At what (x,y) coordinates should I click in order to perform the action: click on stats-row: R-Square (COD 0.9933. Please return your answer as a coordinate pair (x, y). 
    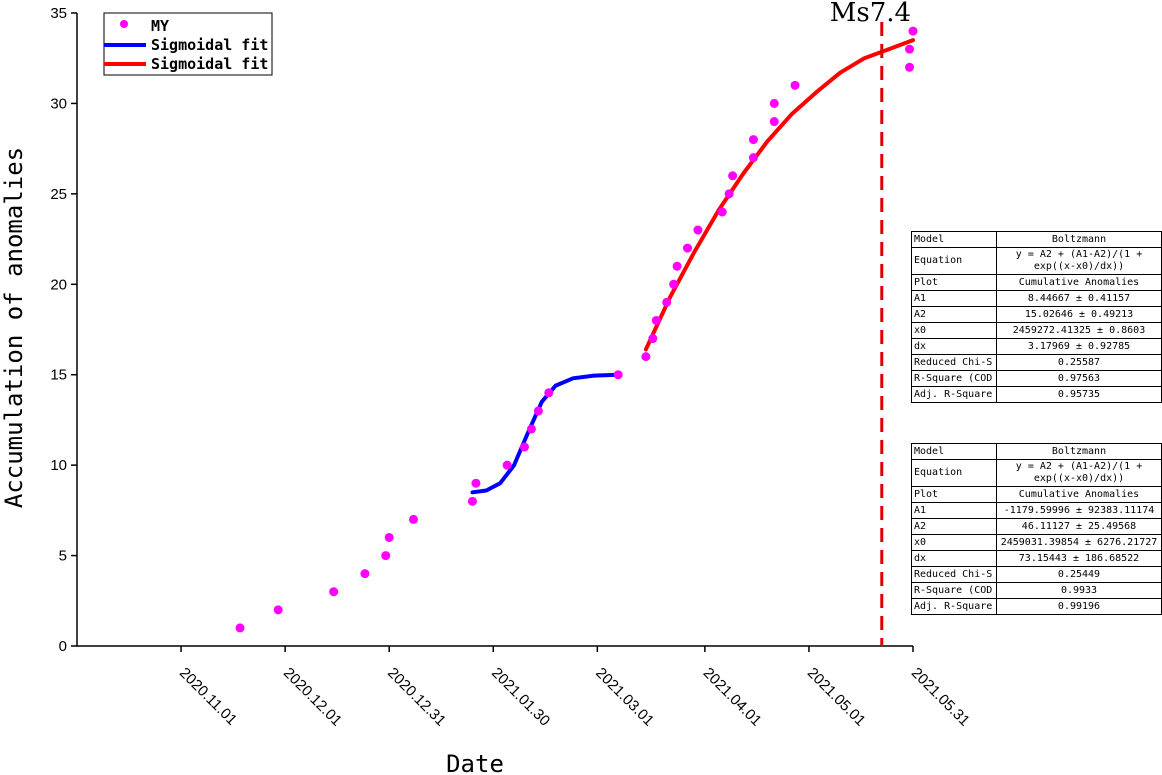
    Looking at the image, I should click on (1036, 590).